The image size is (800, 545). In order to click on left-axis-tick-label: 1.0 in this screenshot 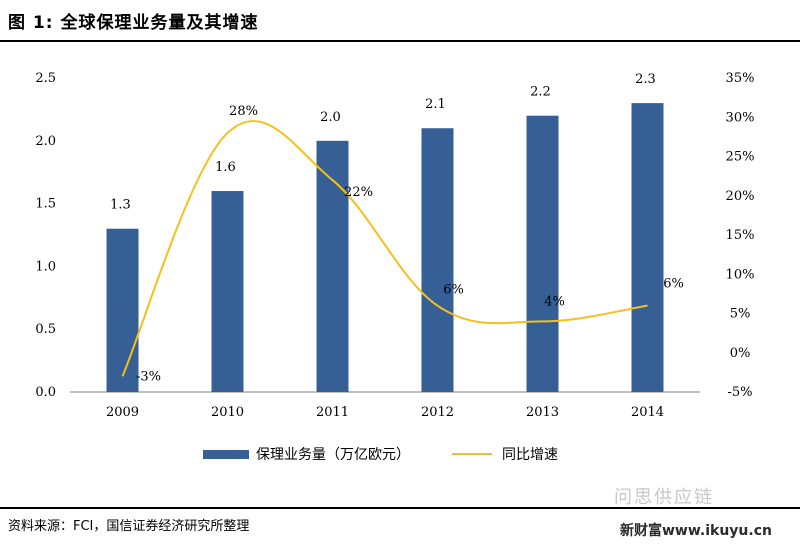, I will do `click(45, 266)`.